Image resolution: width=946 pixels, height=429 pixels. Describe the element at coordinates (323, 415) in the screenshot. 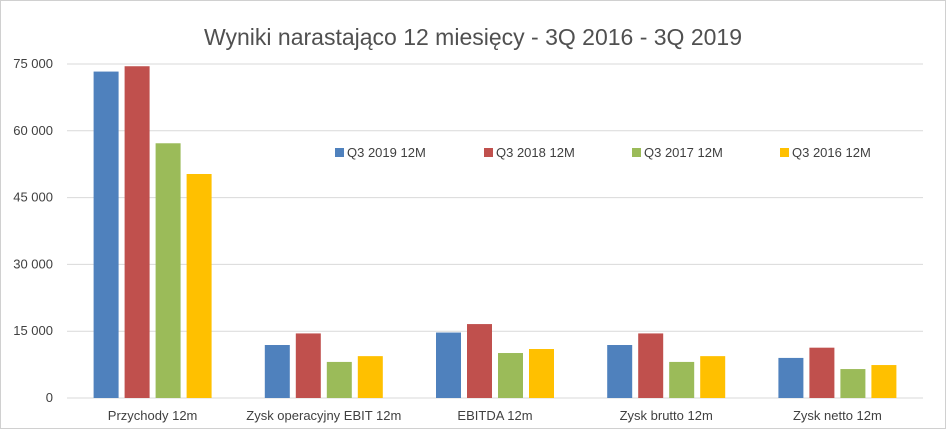

I see `x-category-label: Zysk operacyjny EBIT 12m` at that location.